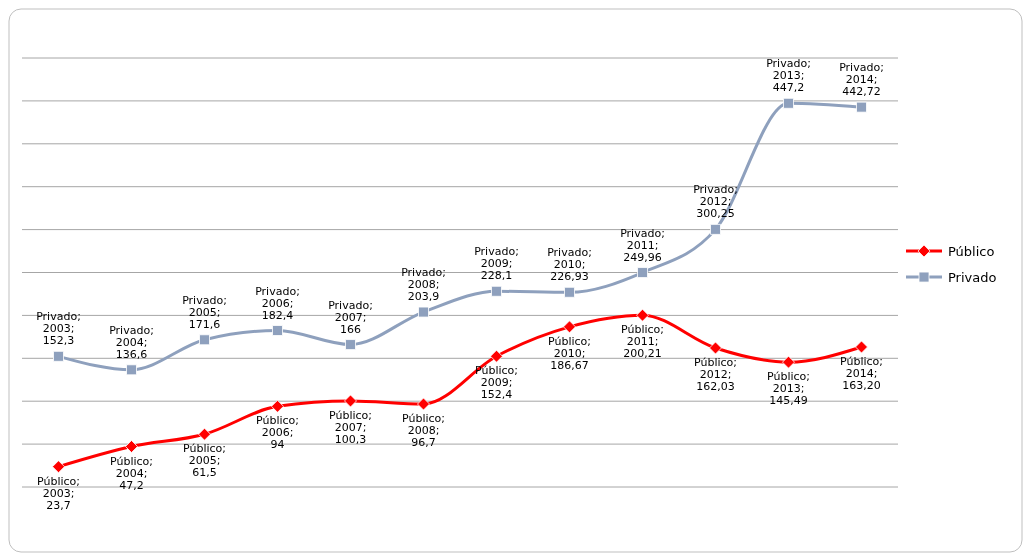 This screenshot has height=559, width=1031. What do you see at coordinates (569, 265) in the screenshot?
I see `data-label: Privado; 2010; 226,93` at bounding box center [569, 265].